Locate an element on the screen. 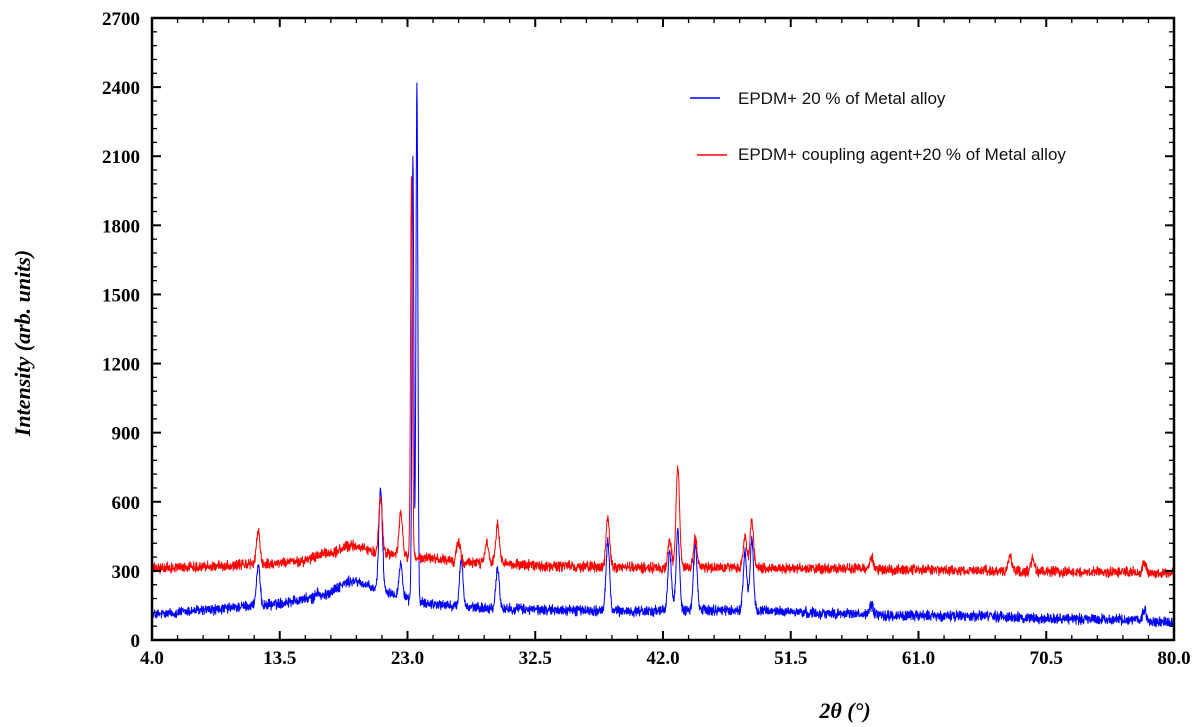 This screenshot has height=727, width=1192. y-tick-label: 2700 is located at coordinates (121, 19).